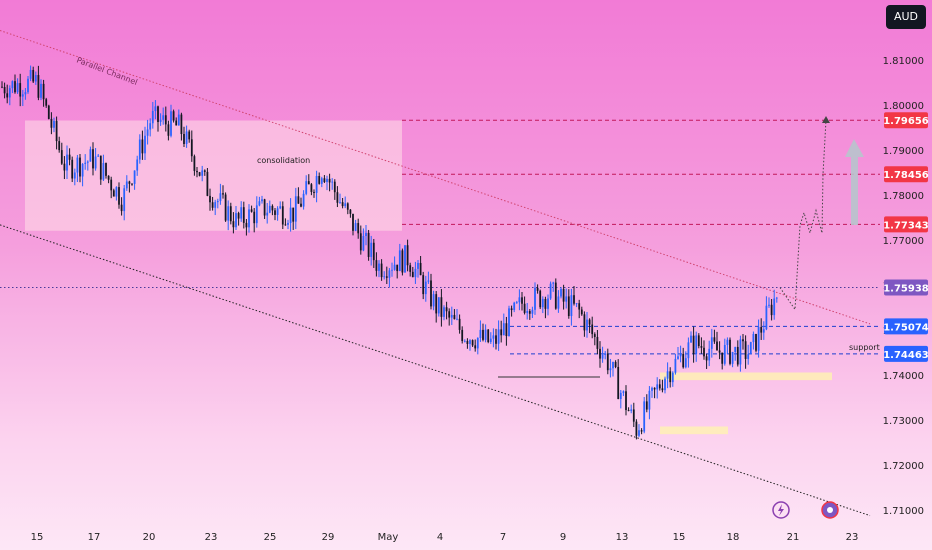  Describe the element at coordinates (906, 17) in the screenshot. I see `currency-badge: AUD` at that location.